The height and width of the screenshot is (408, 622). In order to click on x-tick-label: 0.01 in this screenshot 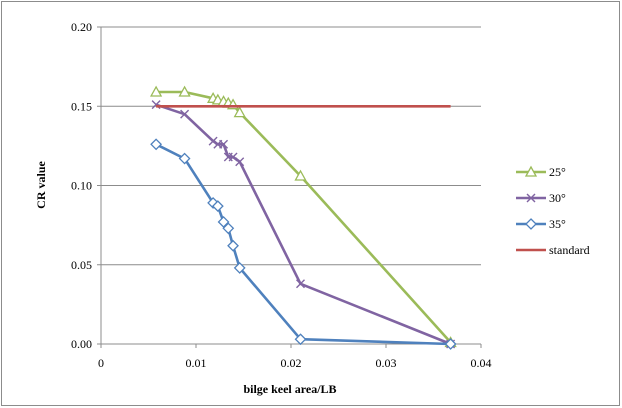, I will do `click(196, 363)`.